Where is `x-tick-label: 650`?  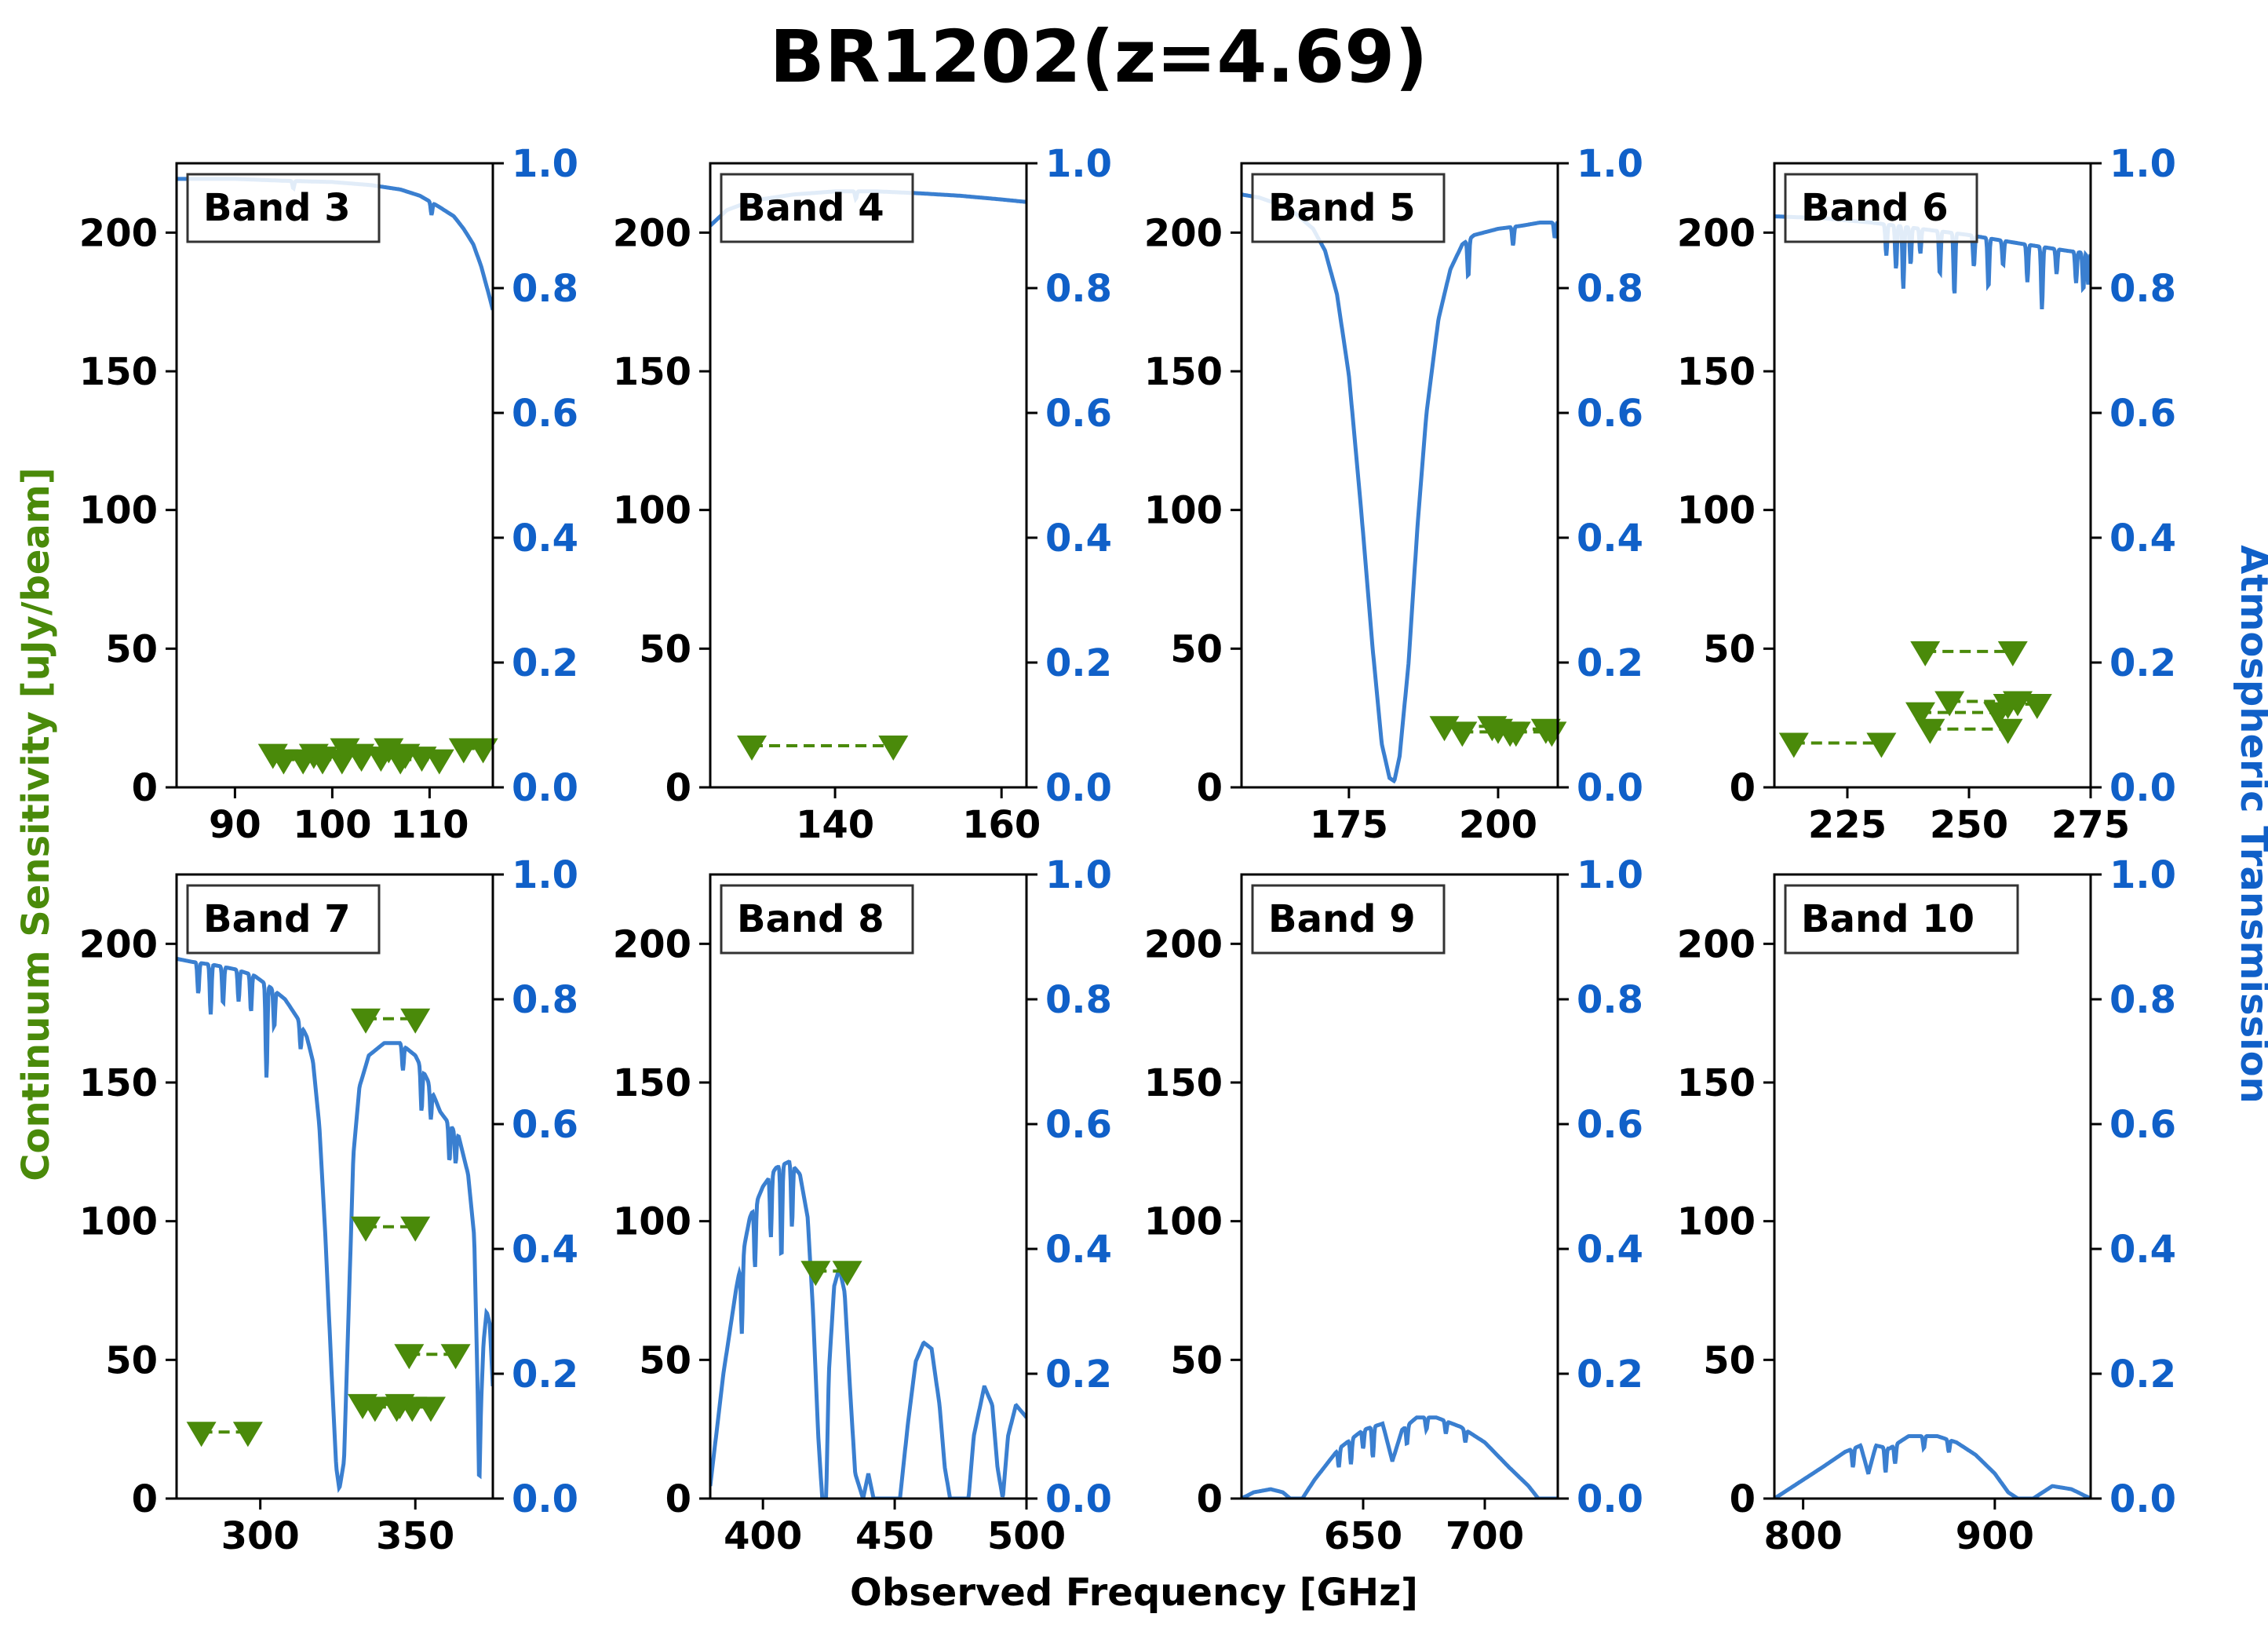
x-tick-label: 650 is located at coordinates (1363, 1536).